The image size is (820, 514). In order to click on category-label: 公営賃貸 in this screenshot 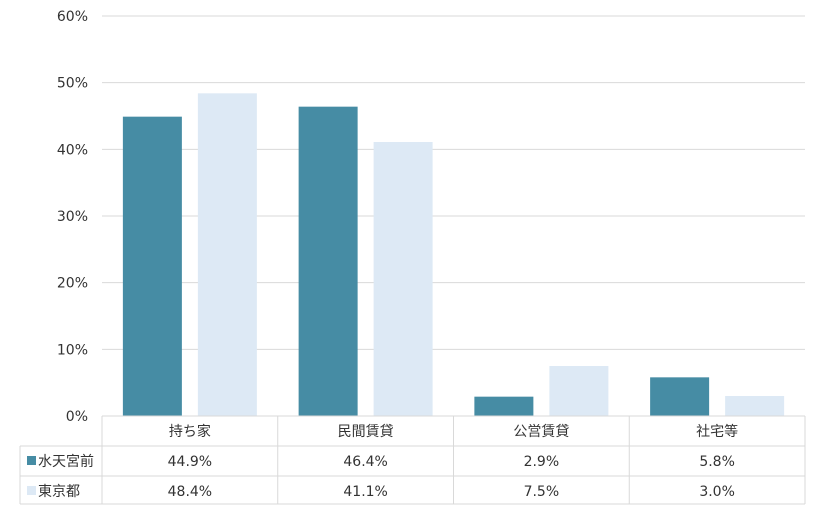, I will do `click(541, 432)`.